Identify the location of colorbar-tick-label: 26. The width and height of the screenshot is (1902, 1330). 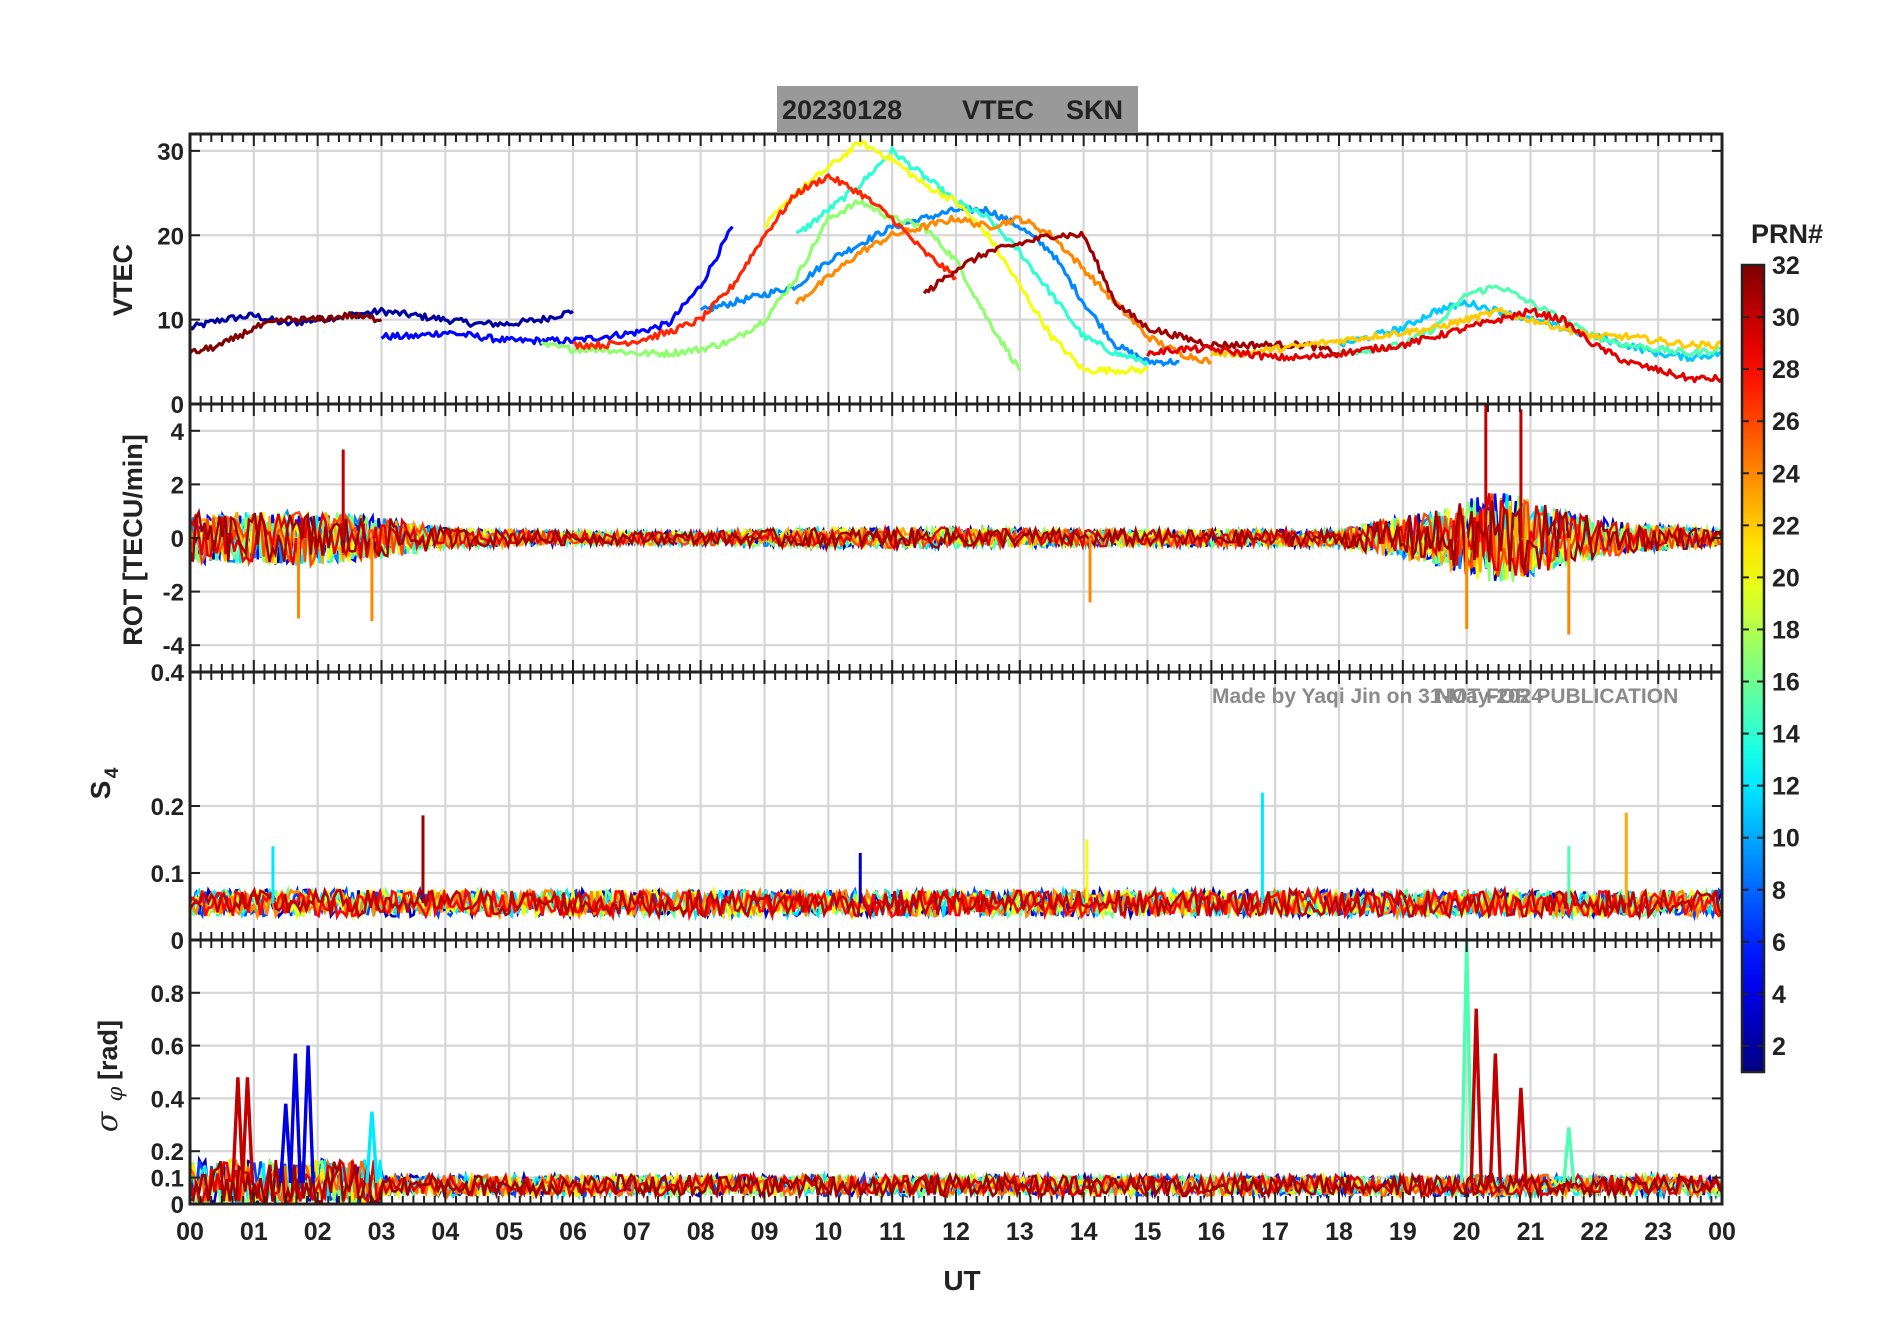
(1786, 422).